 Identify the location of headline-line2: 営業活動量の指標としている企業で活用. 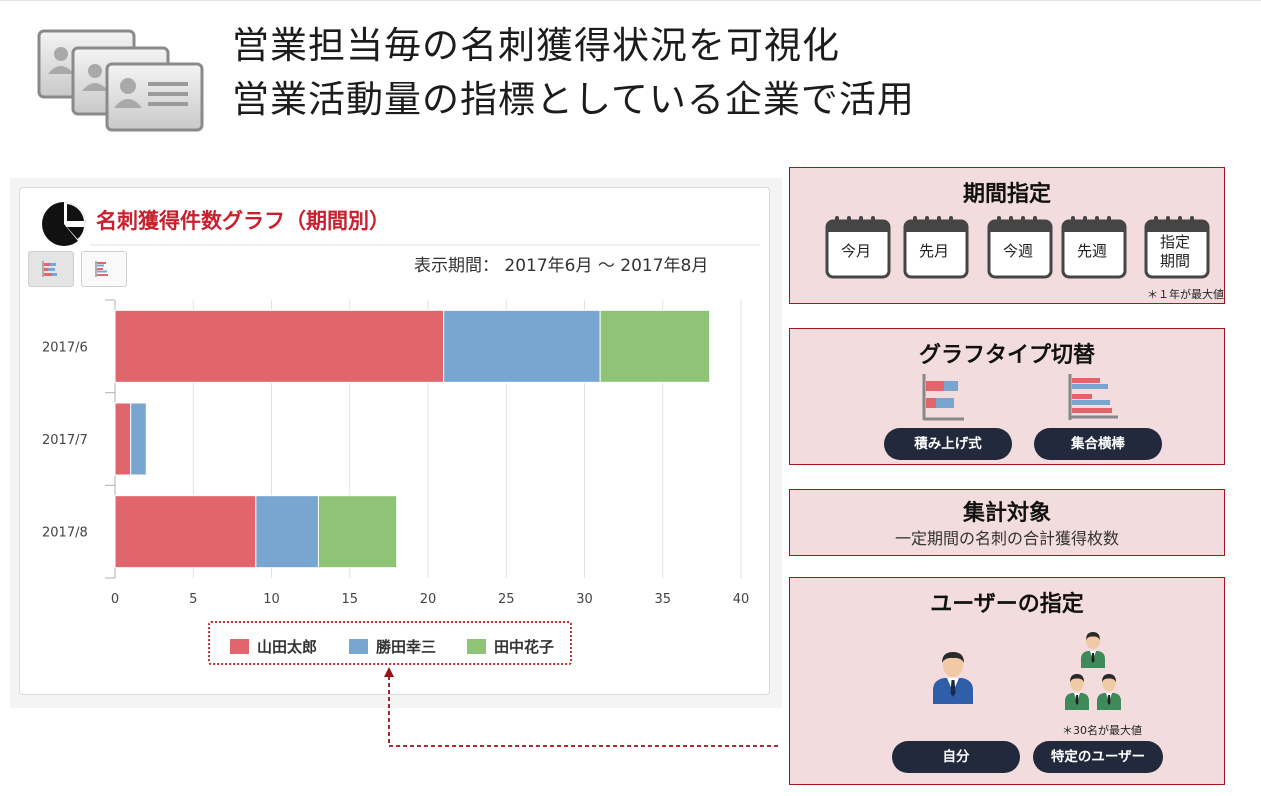
(573, 99).